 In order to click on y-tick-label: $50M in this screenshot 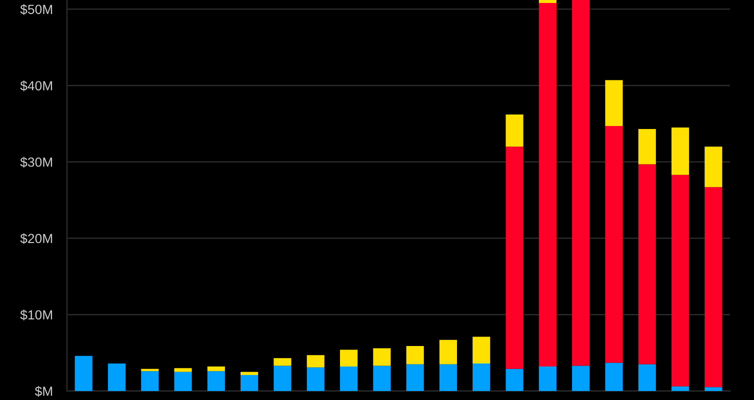, I will do `click(36, 9)`.